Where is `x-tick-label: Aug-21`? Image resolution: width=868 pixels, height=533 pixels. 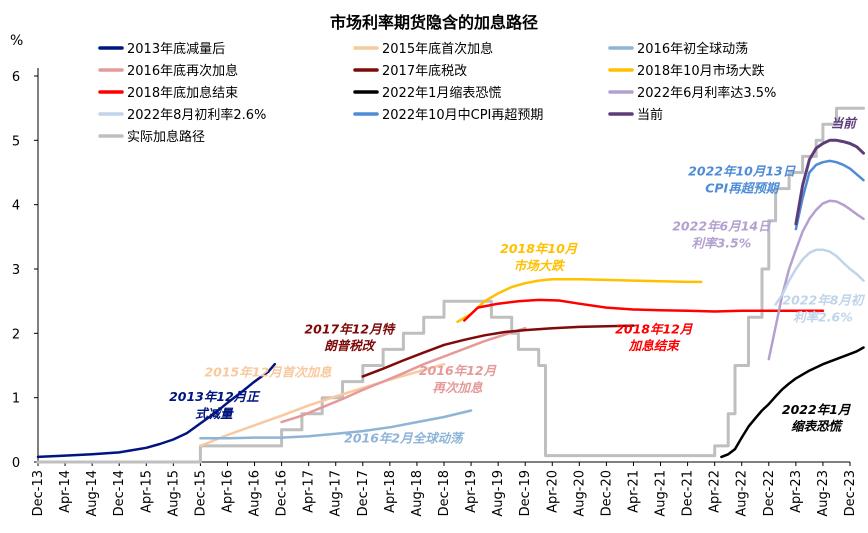 x-tick-label: Aug-21 is located at coordinates (661, 493).